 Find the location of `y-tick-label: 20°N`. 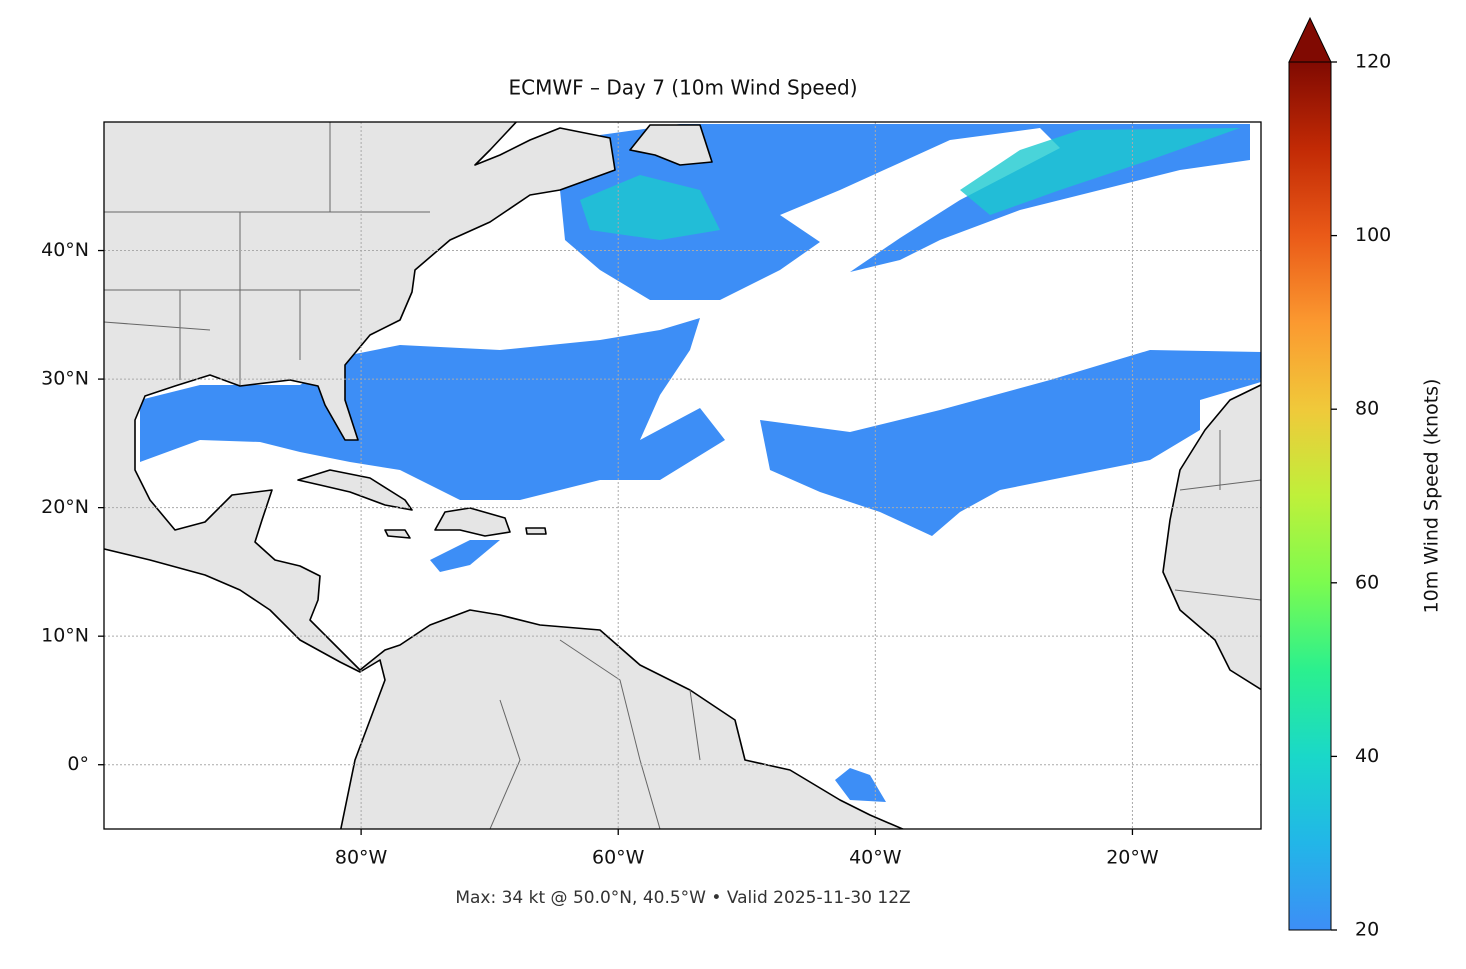

y-tick-label: 20°N is located at coordinates (65, 507).